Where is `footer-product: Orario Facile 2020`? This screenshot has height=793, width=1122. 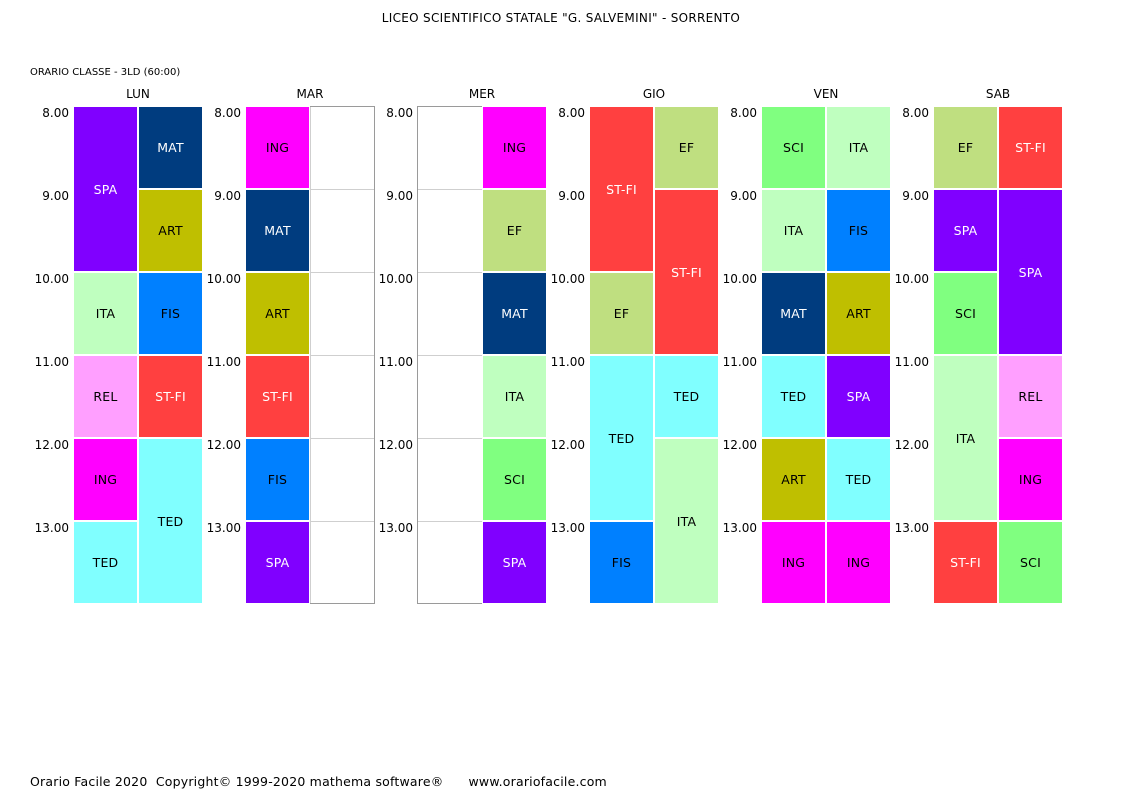 footer-product: Orario Facile 2020 is located at coordinates (89, 781).